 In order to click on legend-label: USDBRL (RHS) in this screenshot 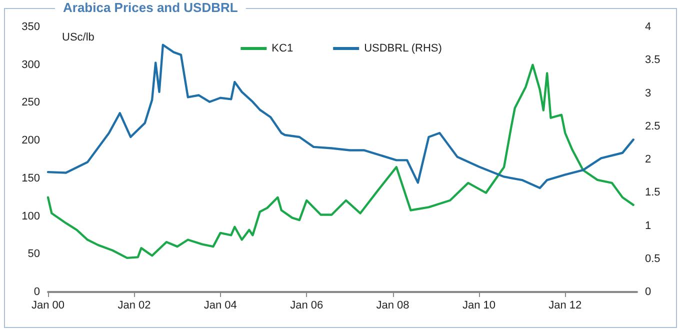, I will do `click(403, 48)`.